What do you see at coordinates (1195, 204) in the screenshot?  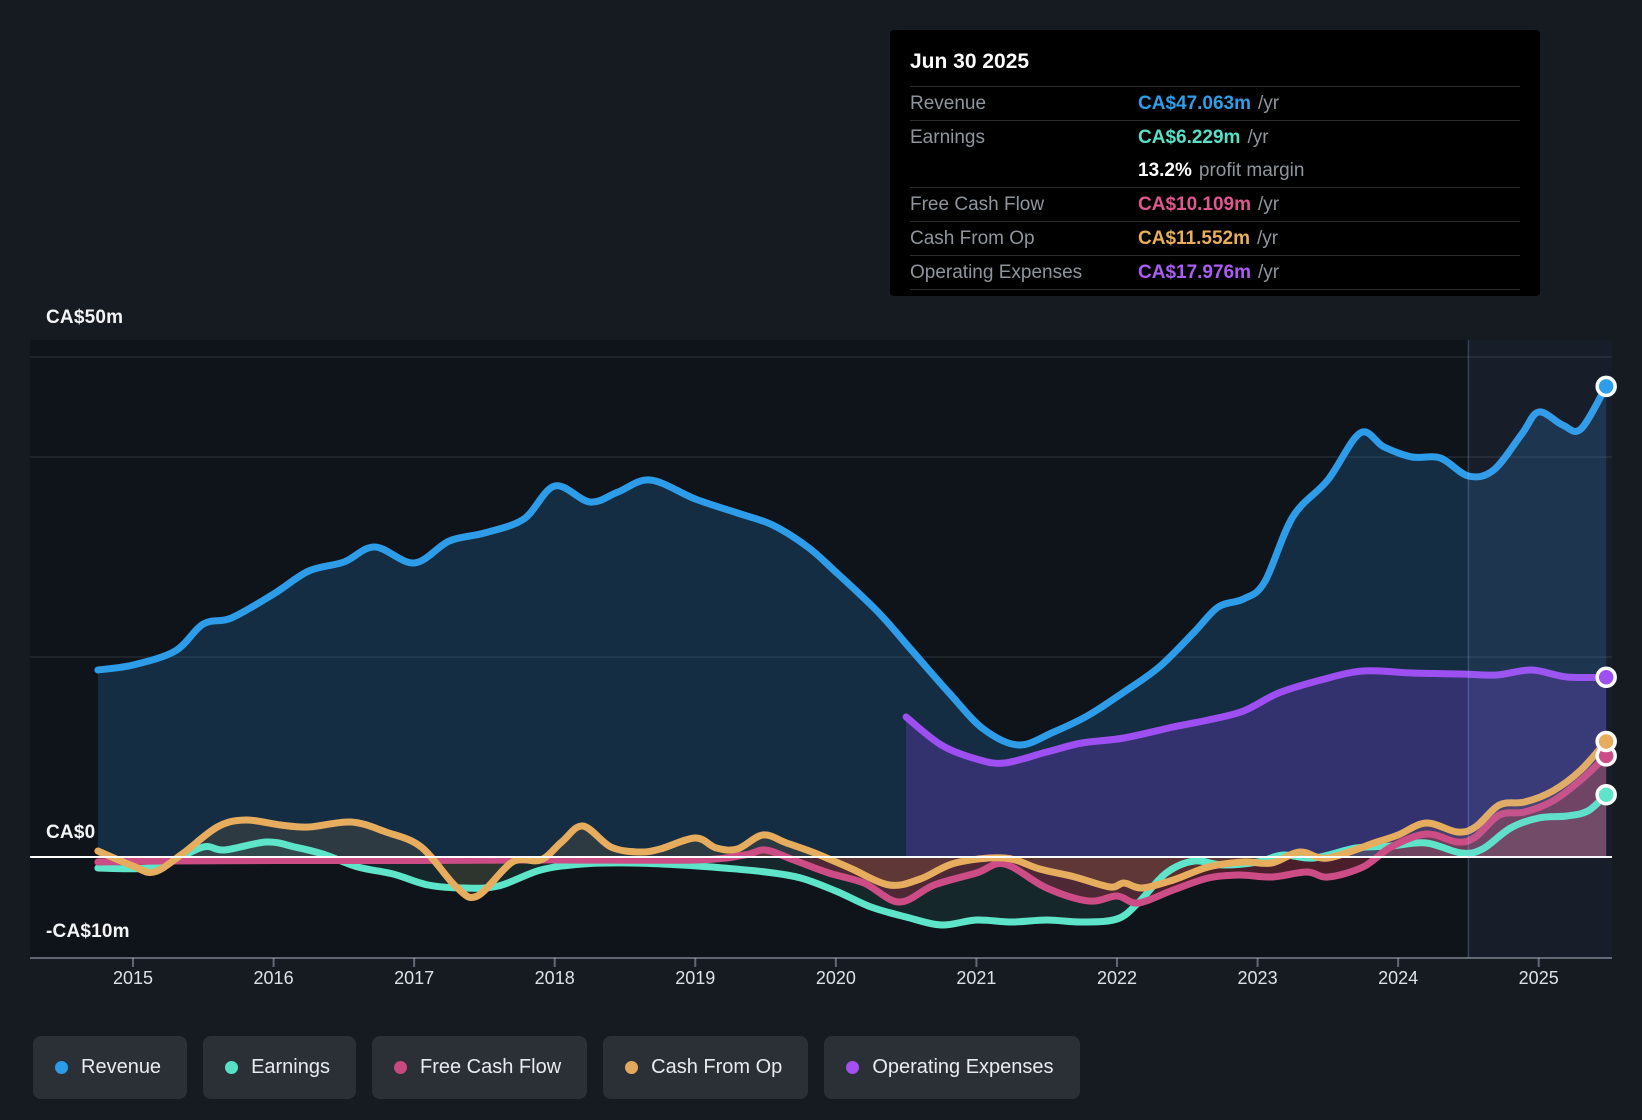 I see `tooltip-value: CA$10.109m` at bounding box center [1195, 204].